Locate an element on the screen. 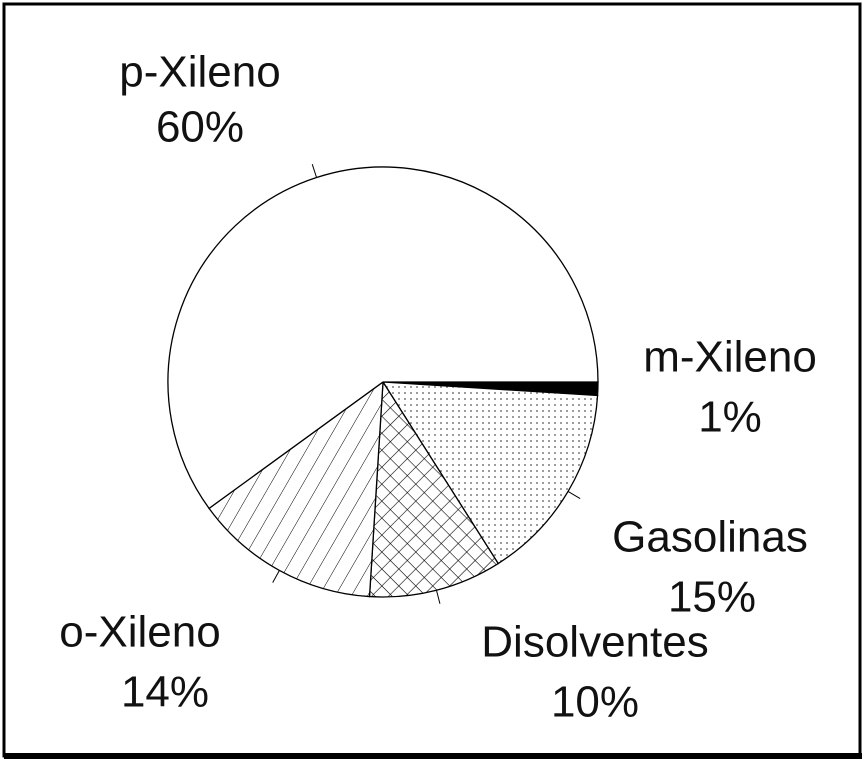 This screenshot has height=762, width=866. slice-label: Gasolinas is located at coordinates (710, 537).